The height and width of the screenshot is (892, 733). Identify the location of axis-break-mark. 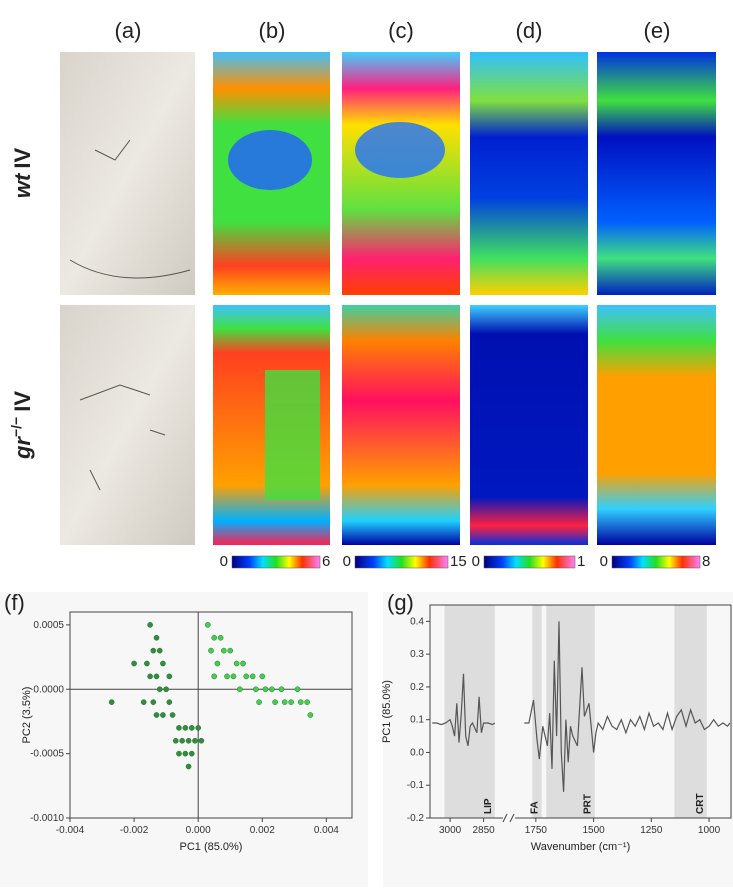
(508, 818).